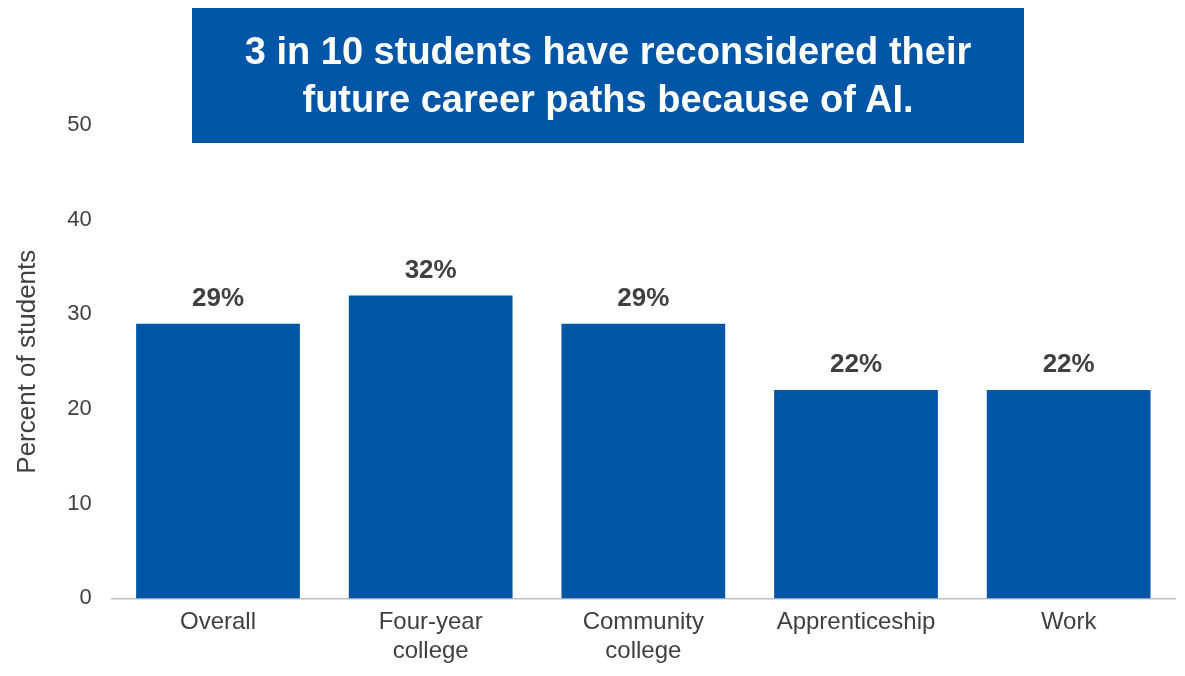 This screenshot has height=676, width=1185. I want to click on y-tick-label: 10, so click(79, 502).